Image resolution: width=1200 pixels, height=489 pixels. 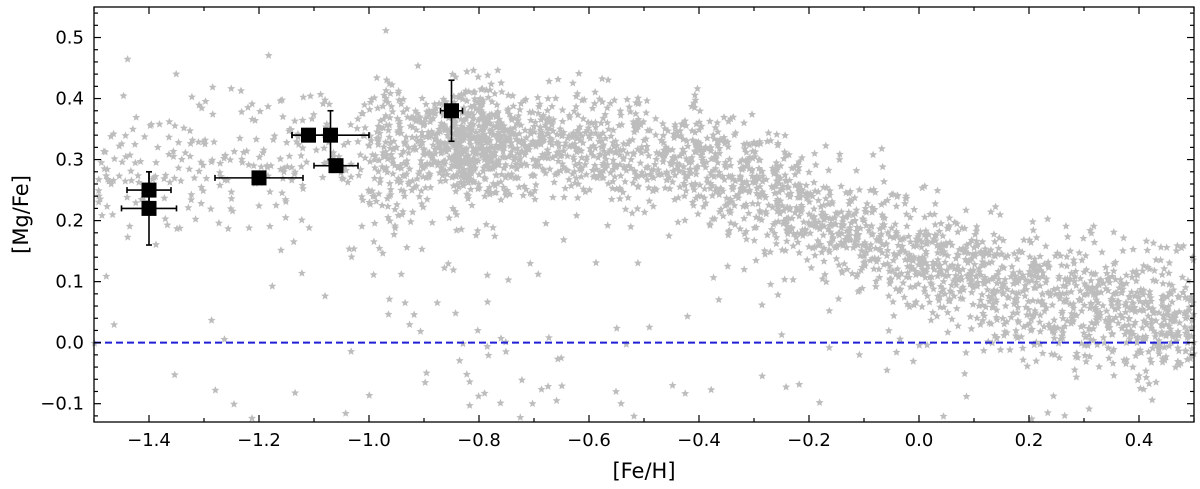 I want to click on y-tick-label: 0.2, so click(x=69, y=221).